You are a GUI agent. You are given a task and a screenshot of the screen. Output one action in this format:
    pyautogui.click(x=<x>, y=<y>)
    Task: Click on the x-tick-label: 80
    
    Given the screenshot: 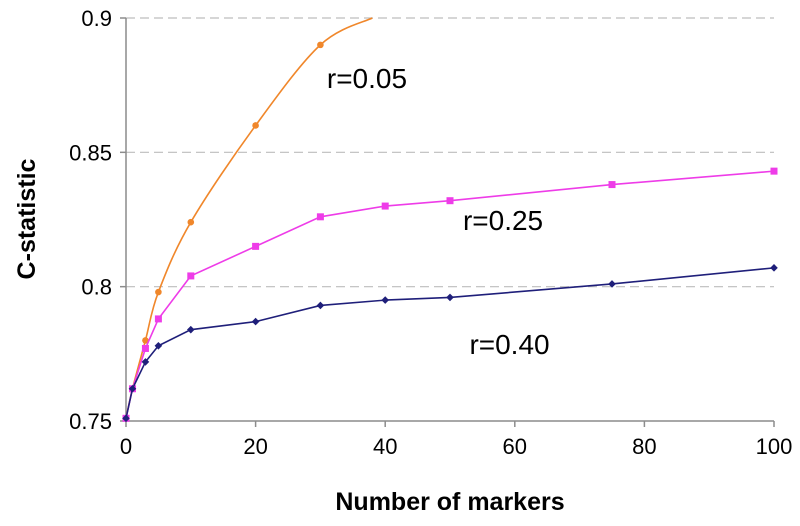 What is the action you would take?
    pyautogui.click(x=644, y=446)
    